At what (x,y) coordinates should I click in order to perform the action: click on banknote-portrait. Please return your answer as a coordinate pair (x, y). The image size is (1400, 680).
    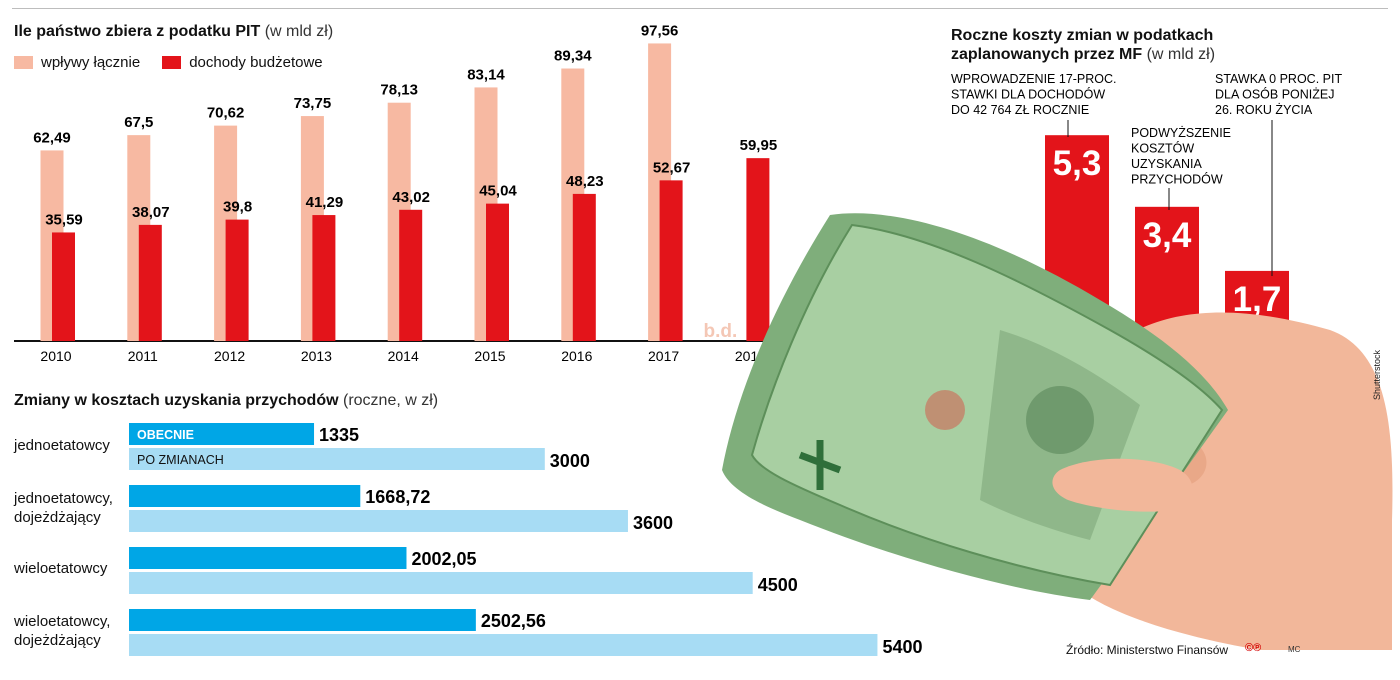
    Looking at the image, I should click on (1060, 420).